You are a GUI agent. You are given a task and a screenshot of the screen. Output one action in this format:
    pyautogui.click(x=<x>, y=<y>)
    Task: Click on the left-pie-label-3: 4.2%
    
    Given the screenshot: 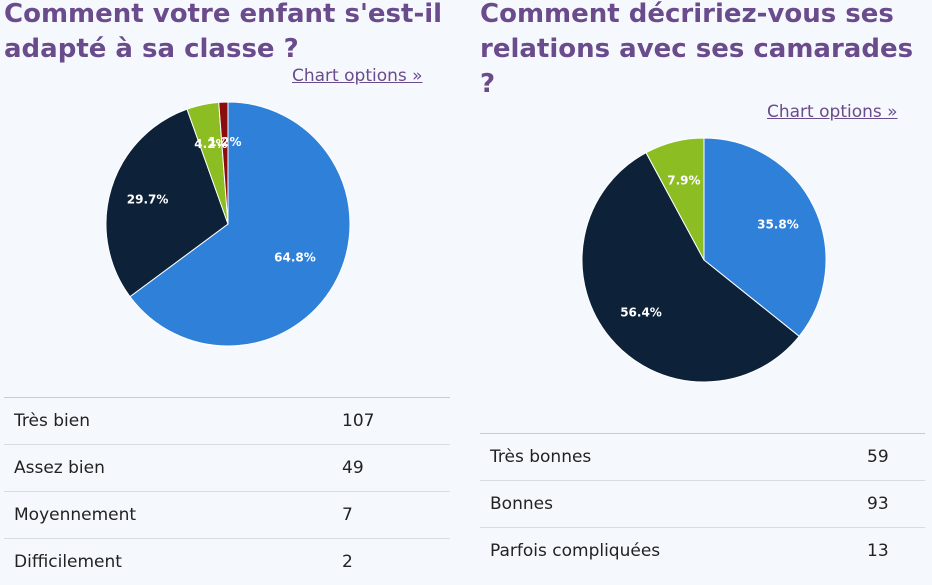 What is the action you would take?
    pyautogui.click(x=210, y=144)
    